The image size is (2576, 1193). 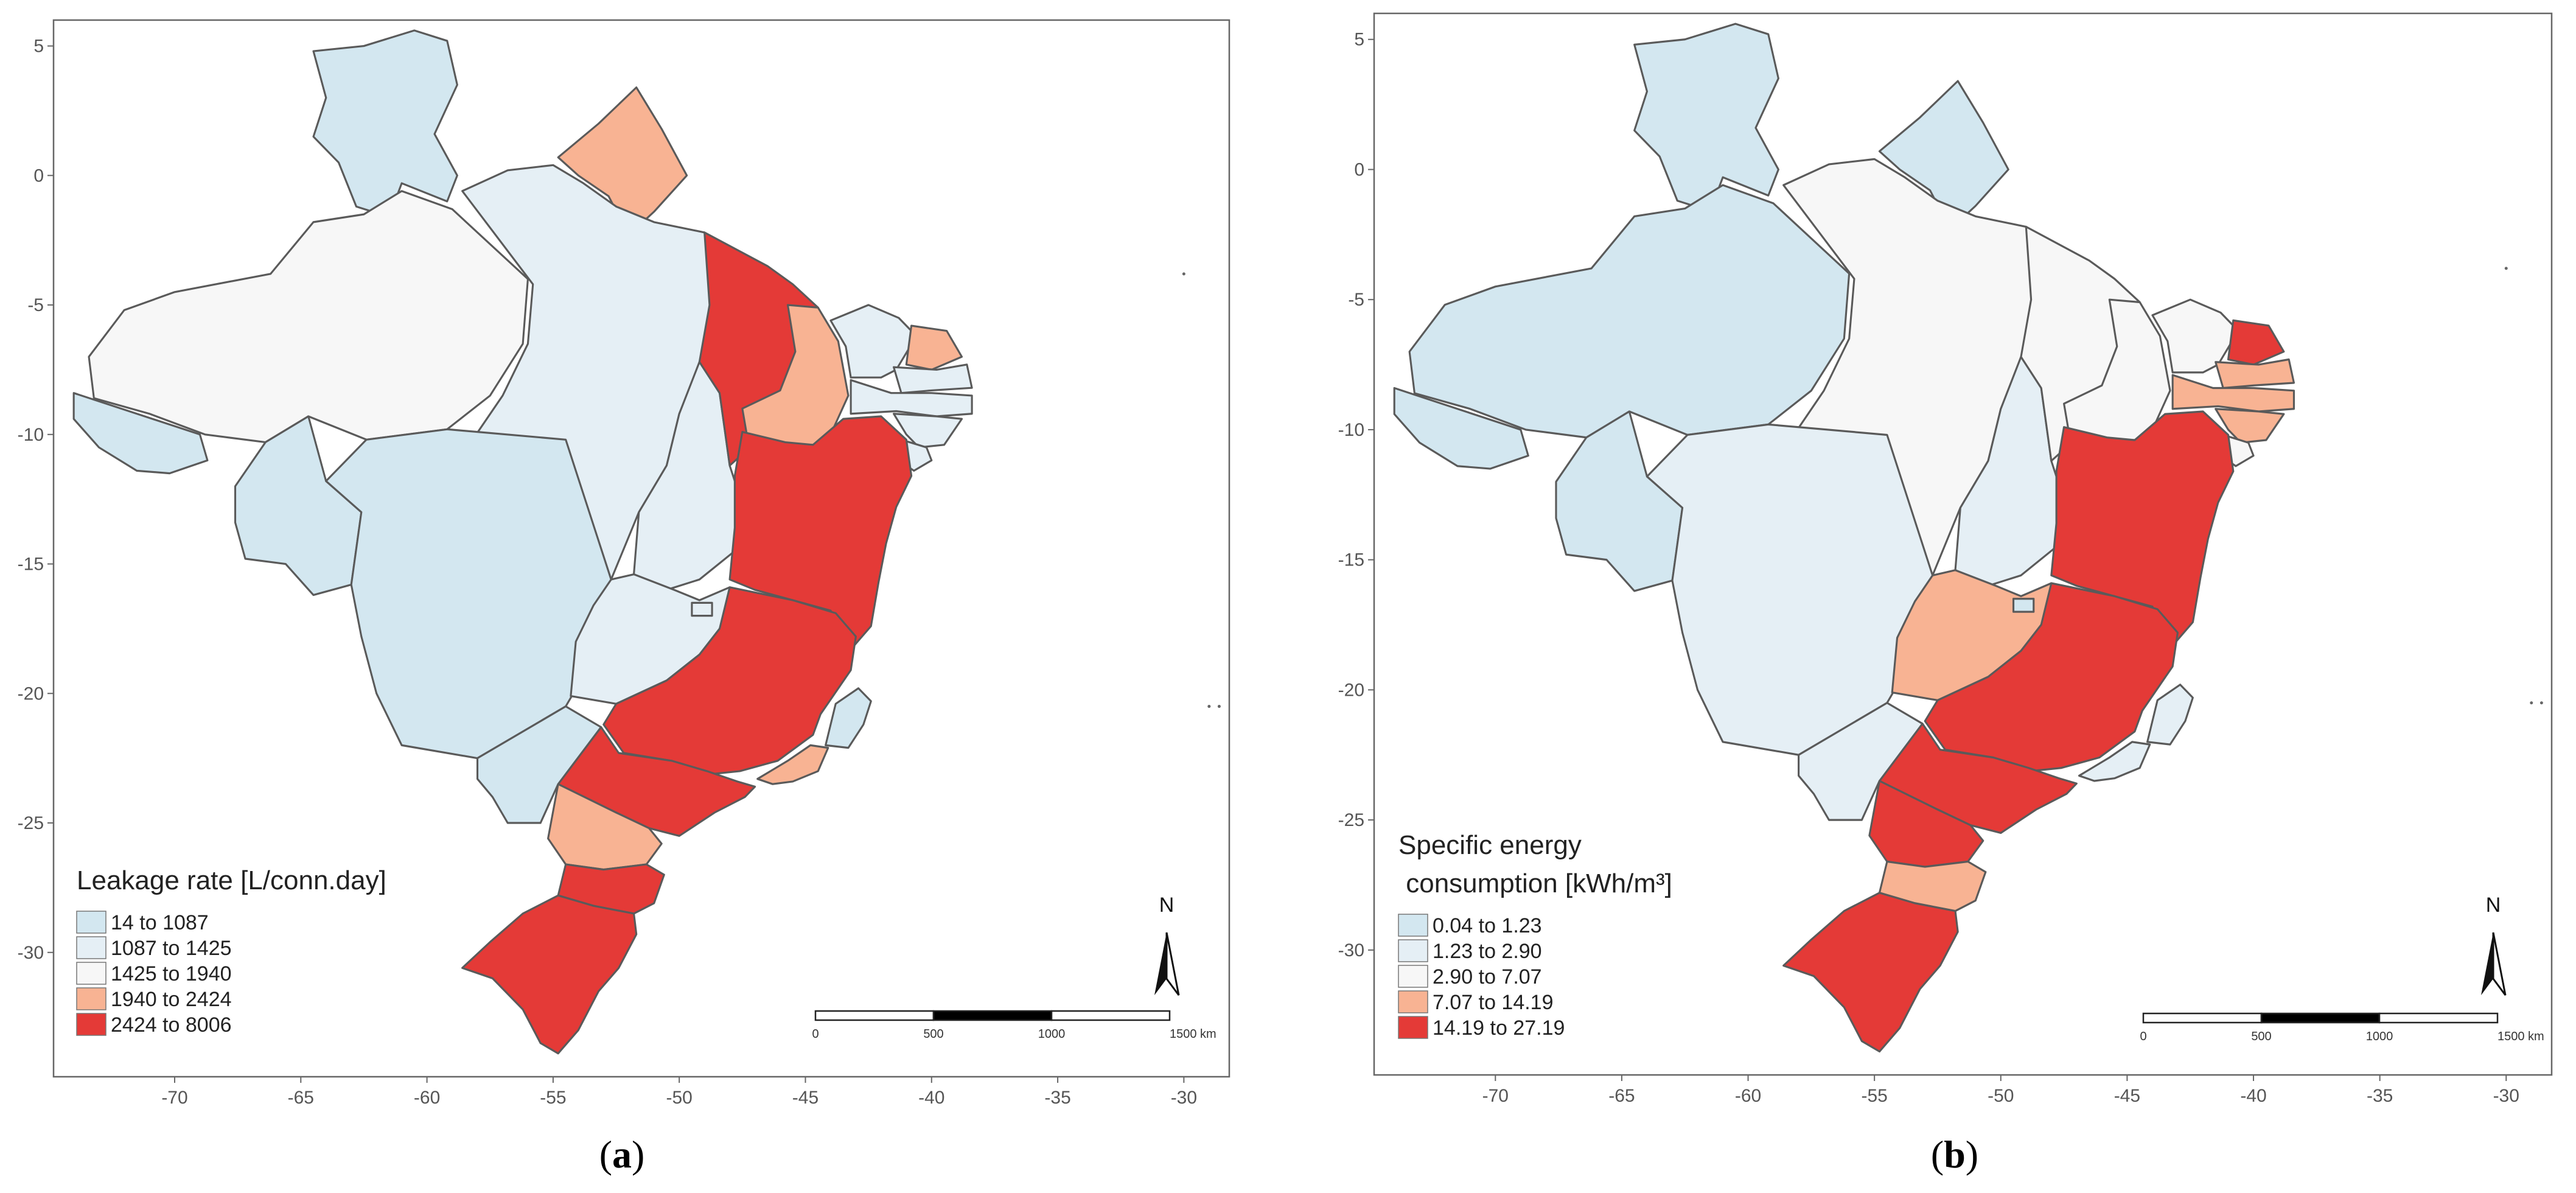 What do you see at coordinates (2487, 963) in the screenshot?
I see `north-arrow-icon` at bounding box center [2487, 963].